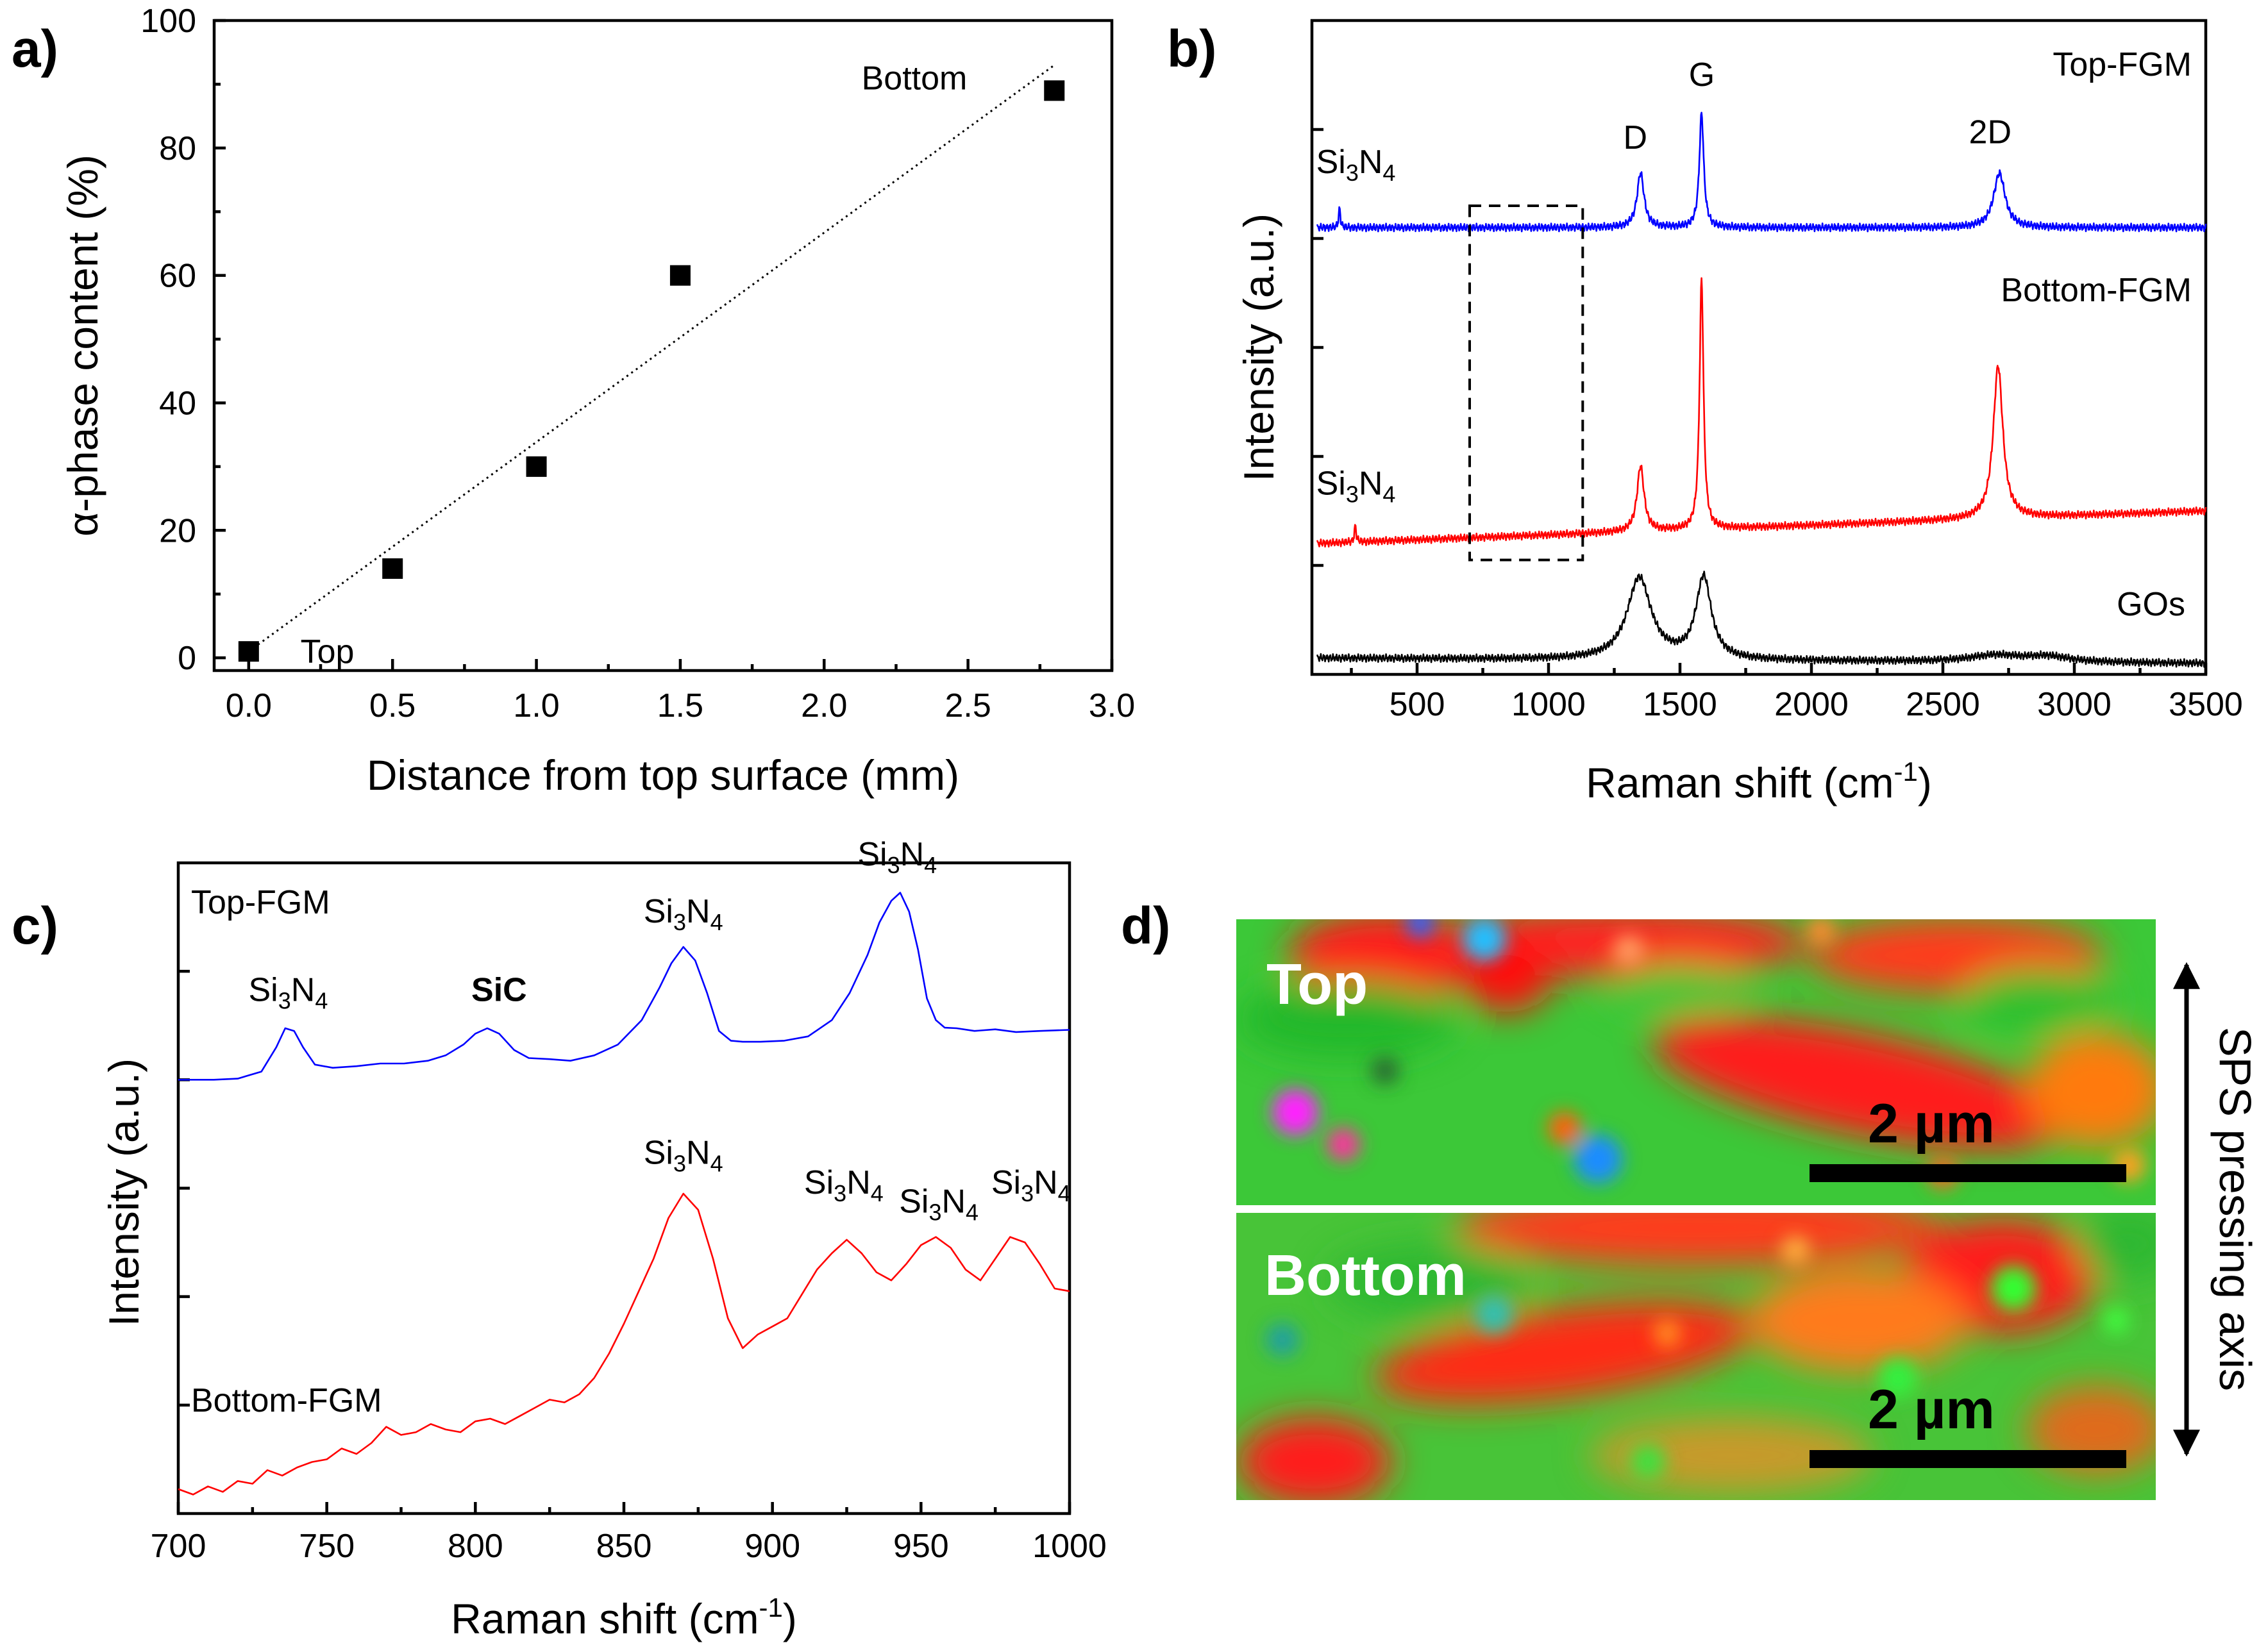  Describe the element at coordinates (475, 1546) in the screenshot. I see `x-tick-label: 800` at that location.